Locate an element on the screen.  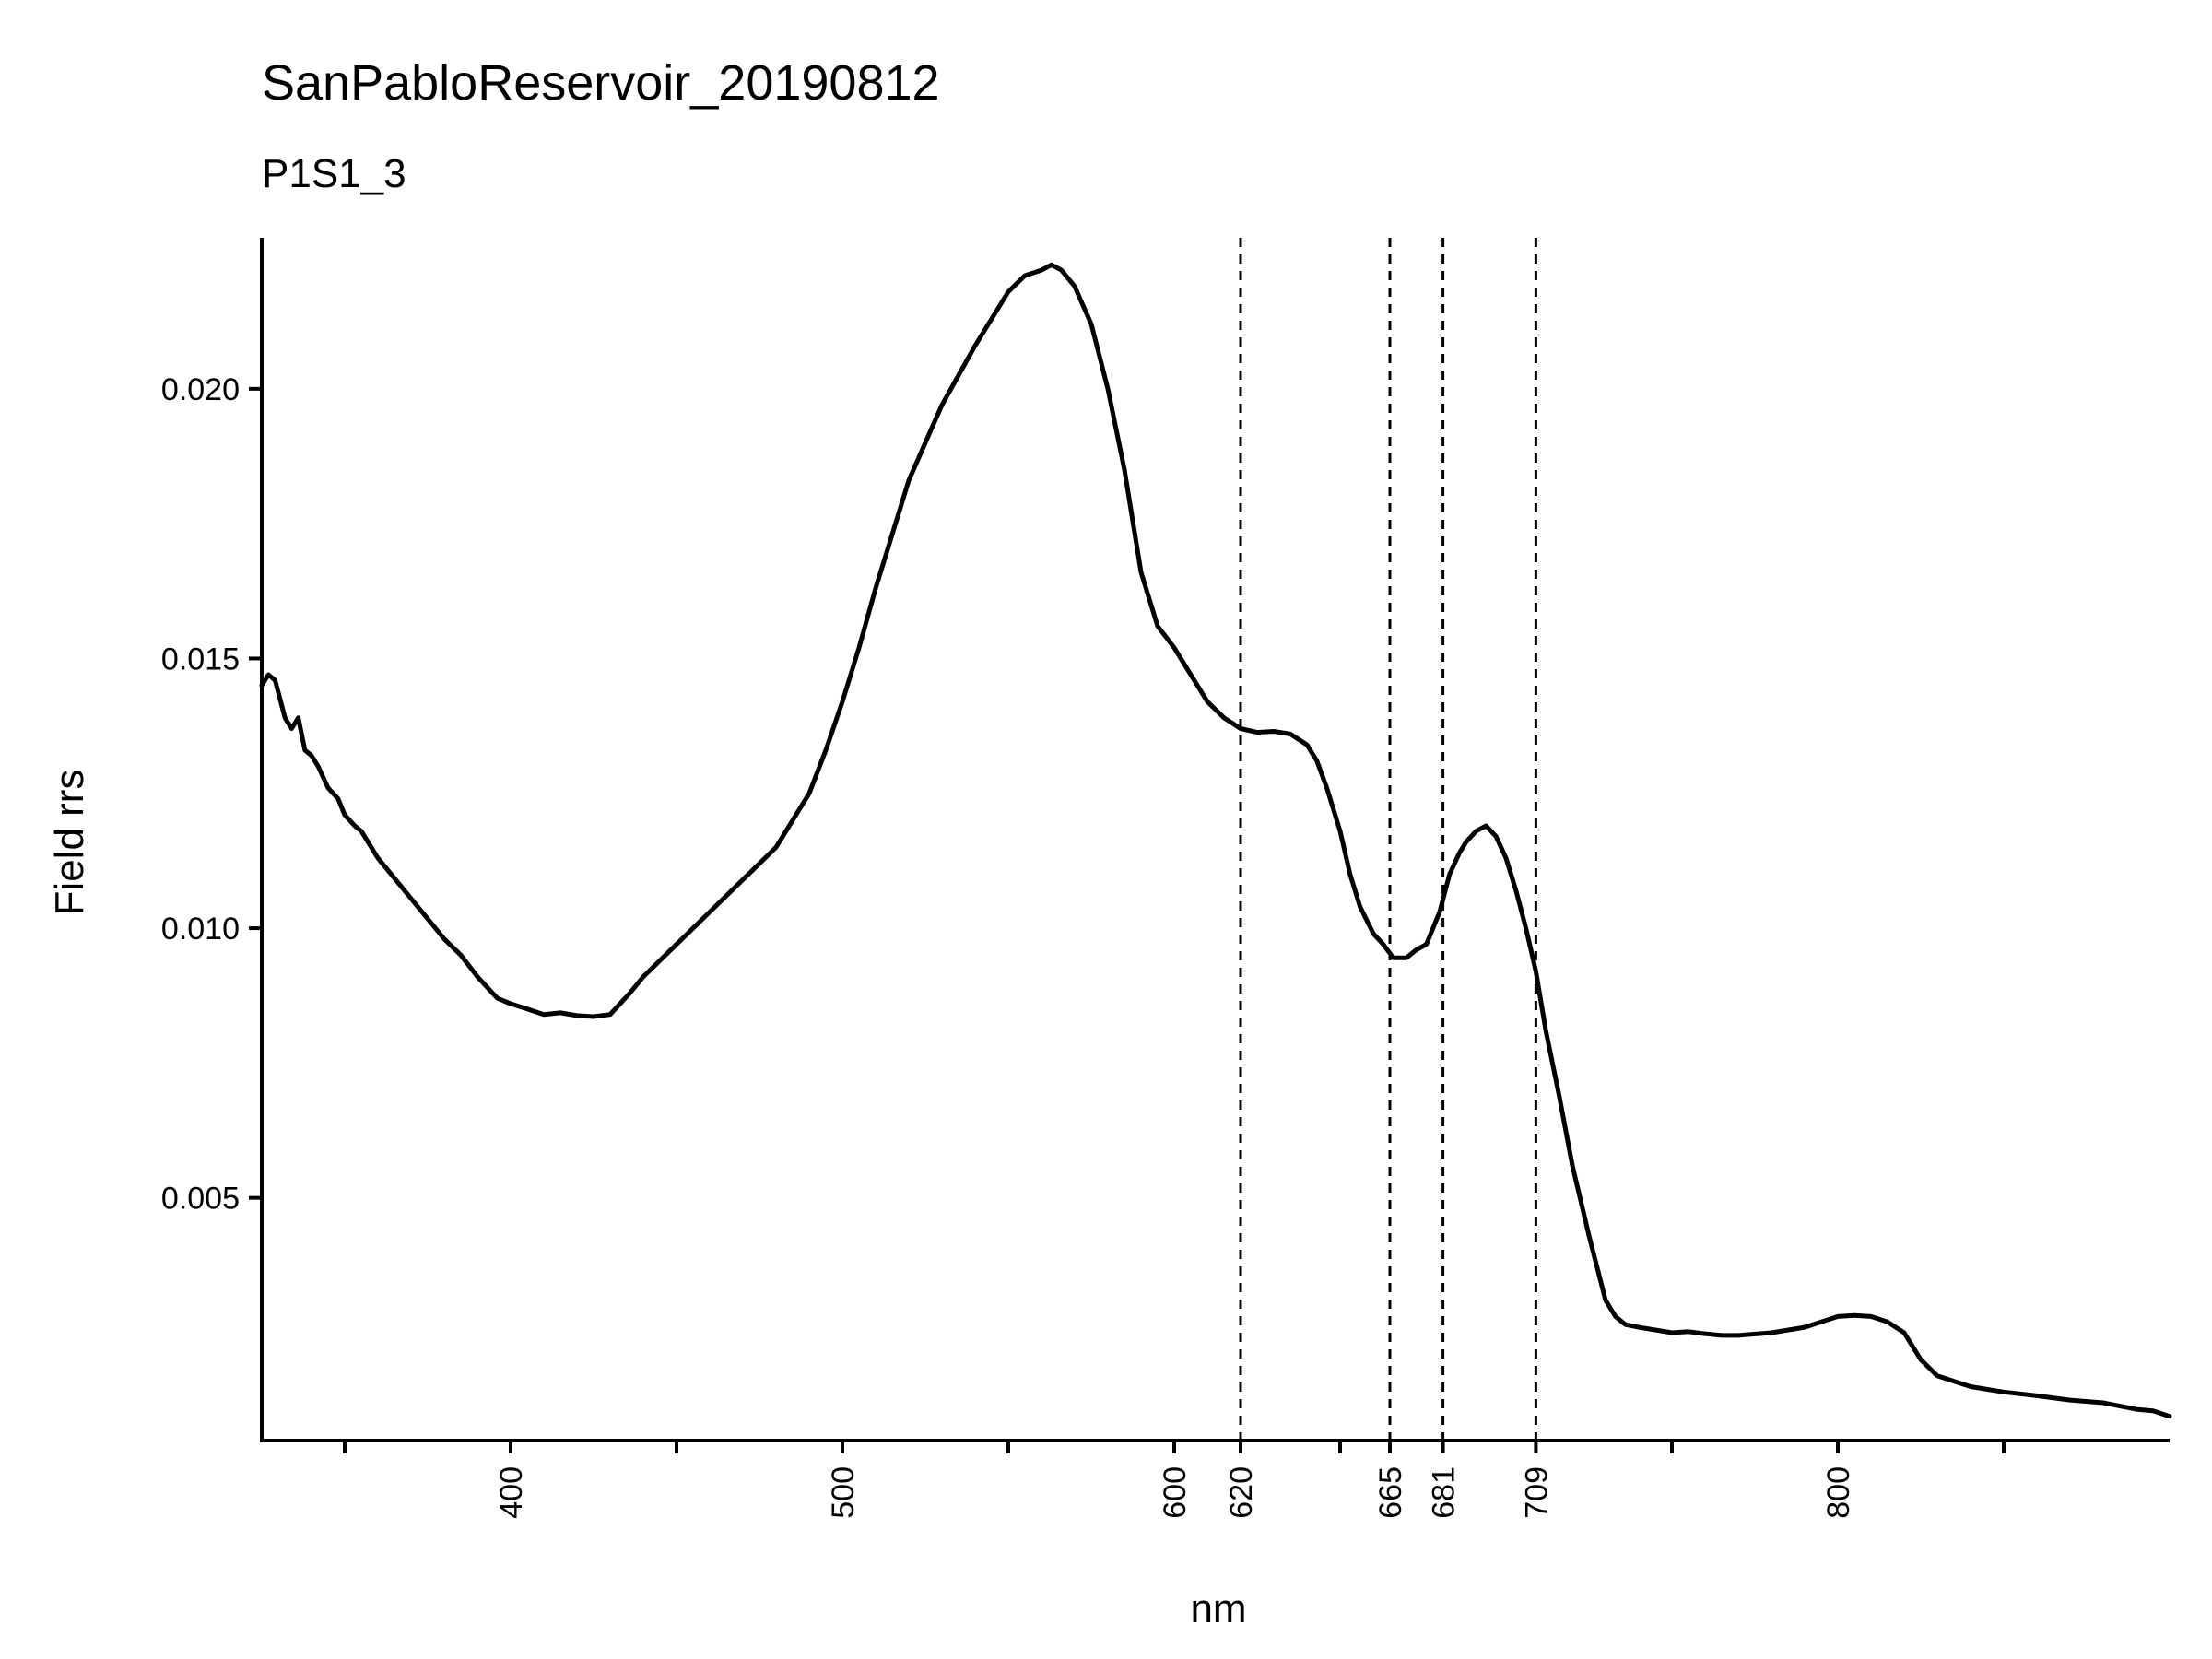
x-tick-label: 681 is located at coordinates (1444, 1492).